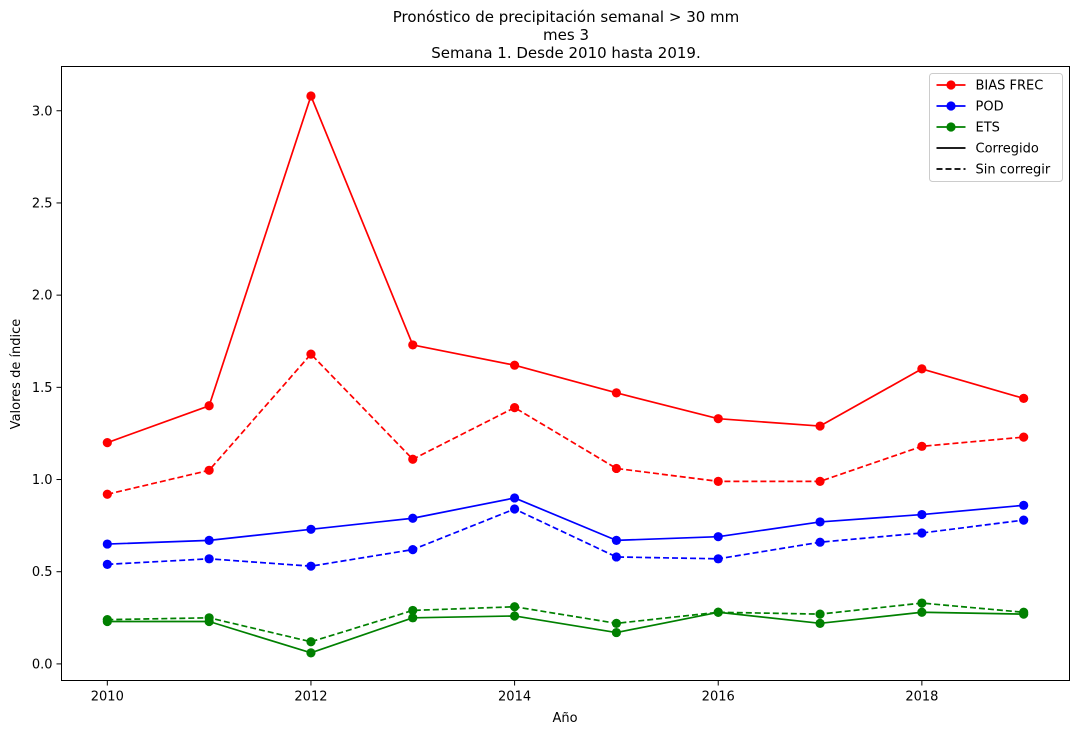 The image size is (1078, 735). What do you see at coordinates (514, 607) in the screenshot?
I see `data-point-ets-sin-corregir-2014` at bounding box center [514, 607].